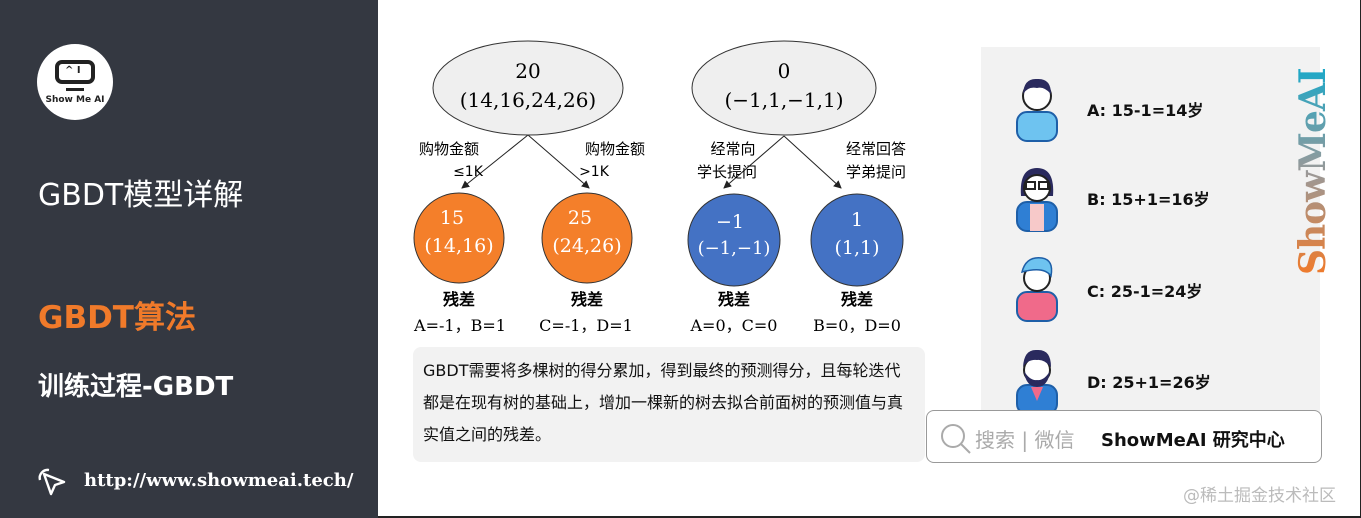 The width and height of the screenshot is (1361, 518). What do you see at coordinates (734, 248) in the screenshot?
I see `leaf-set: (−1,−1)` at bounding box center [734, 248].